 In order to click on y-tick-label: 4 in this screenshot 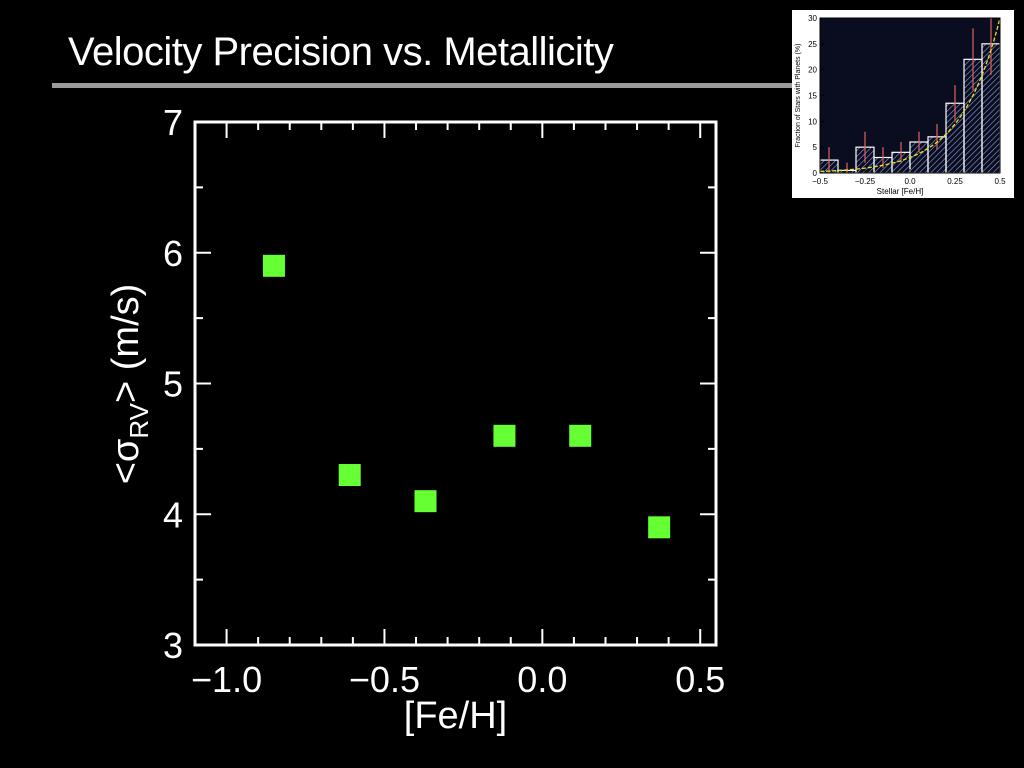, I will do `click(173, 514)`.